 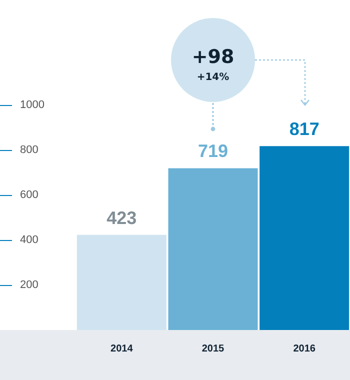 What do you see at coordinates (121, 218) in the screenshot?
I see `data-label: 423` at bounding box center [121, 218].